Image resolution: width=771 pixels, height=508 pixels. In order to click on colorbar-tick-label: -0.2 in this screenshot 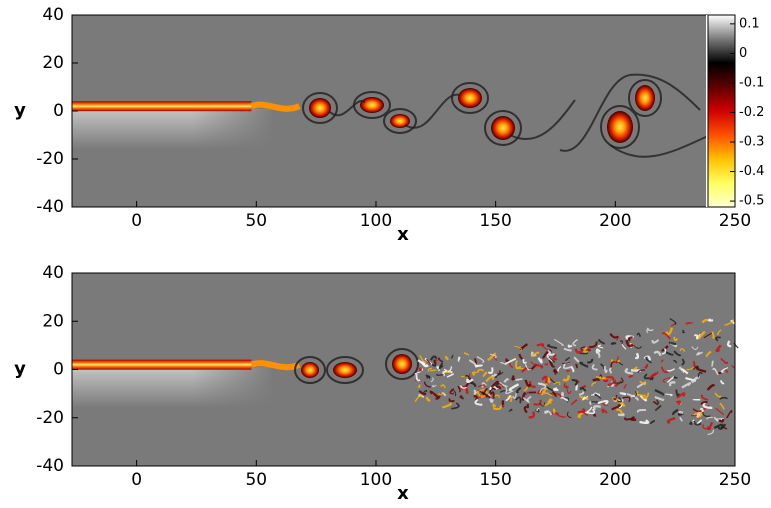, I will do `click(751, 112)`.